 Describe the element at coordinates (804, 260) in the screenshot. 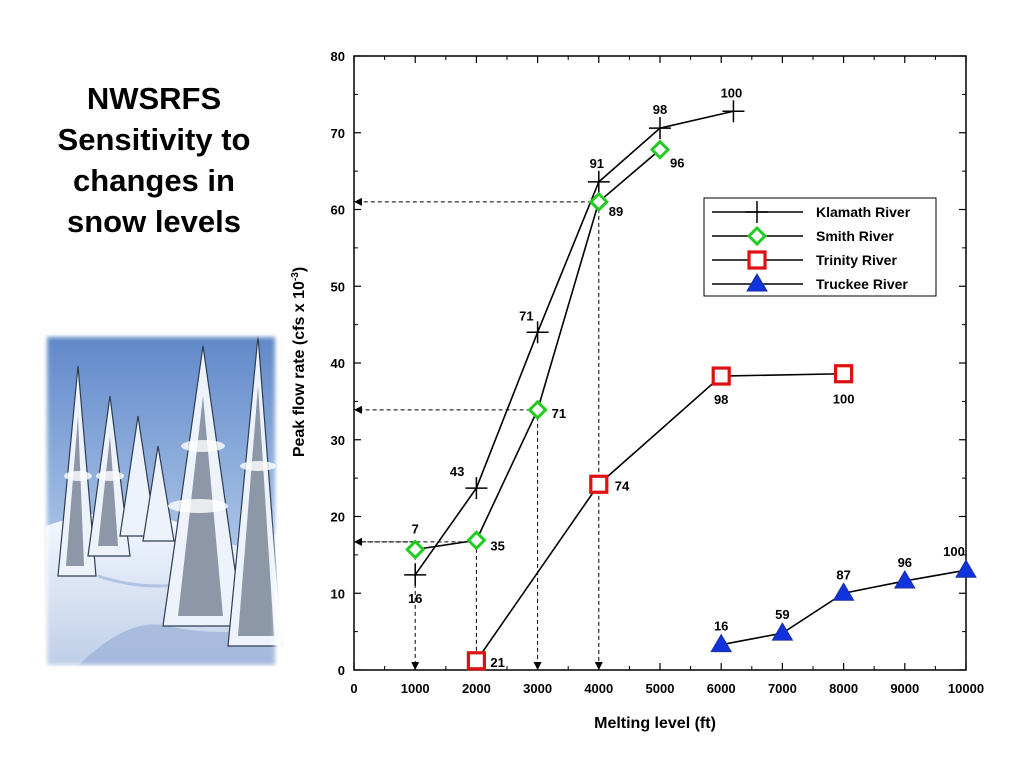

I see `legend-item-trinity-river: Trinity River` at that location.